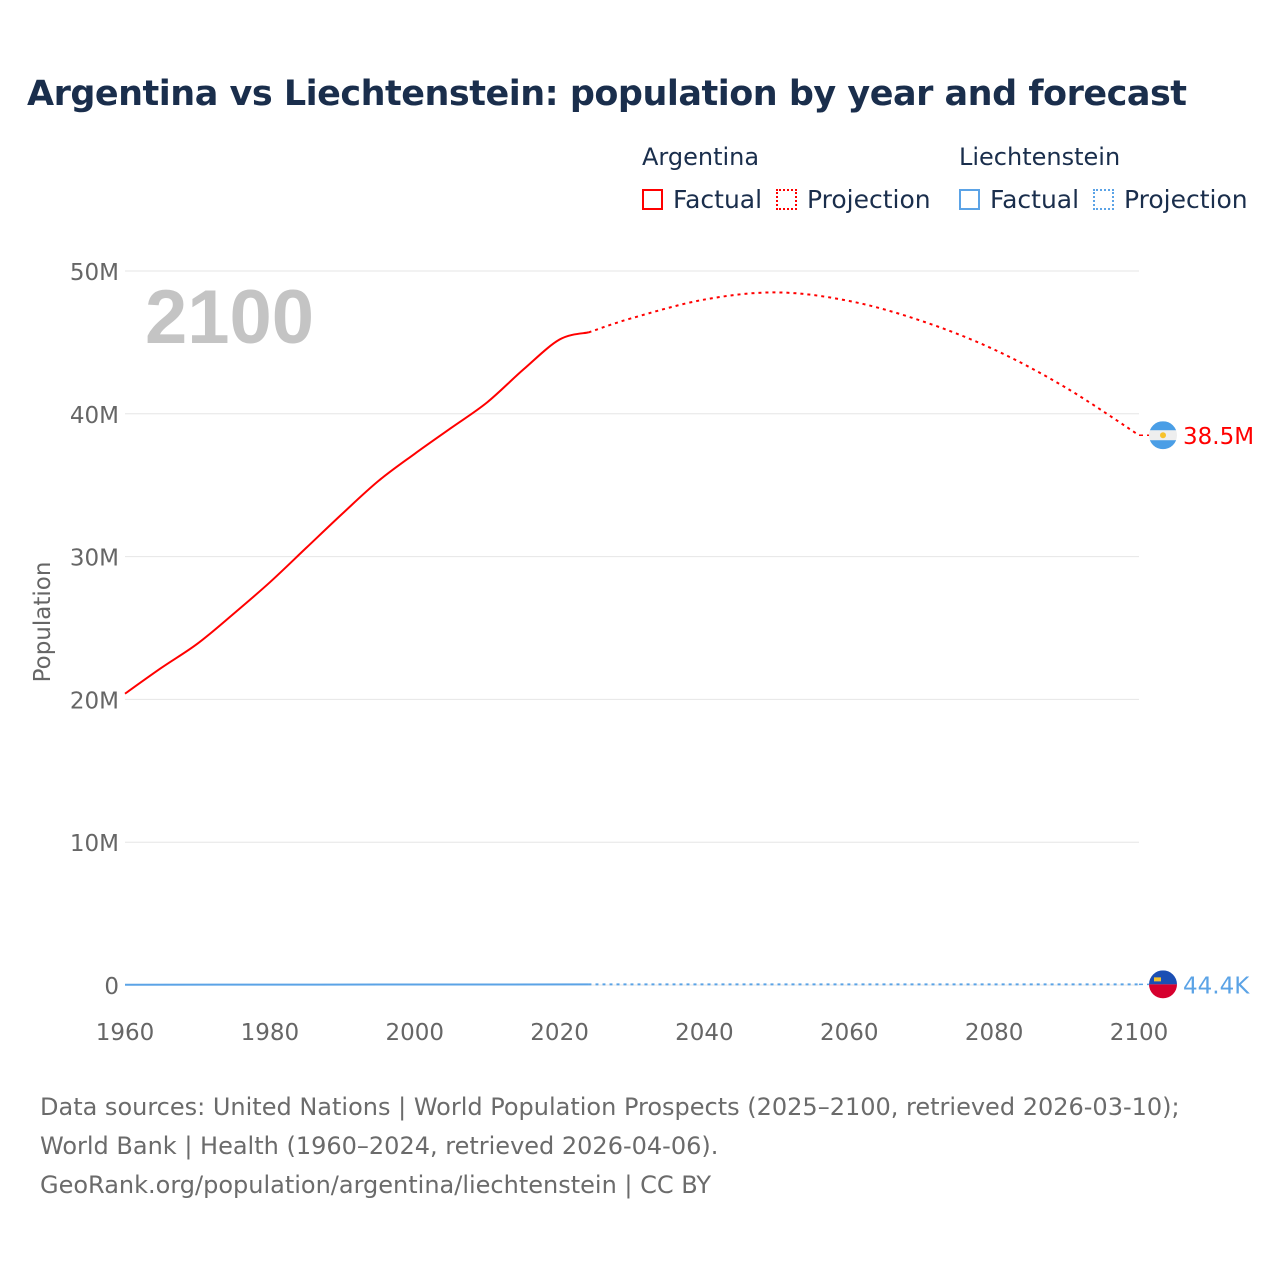  Describe the element at coordinates (270, 1033) in the screenshot. I see `x-tick-label: 1980` at that location.